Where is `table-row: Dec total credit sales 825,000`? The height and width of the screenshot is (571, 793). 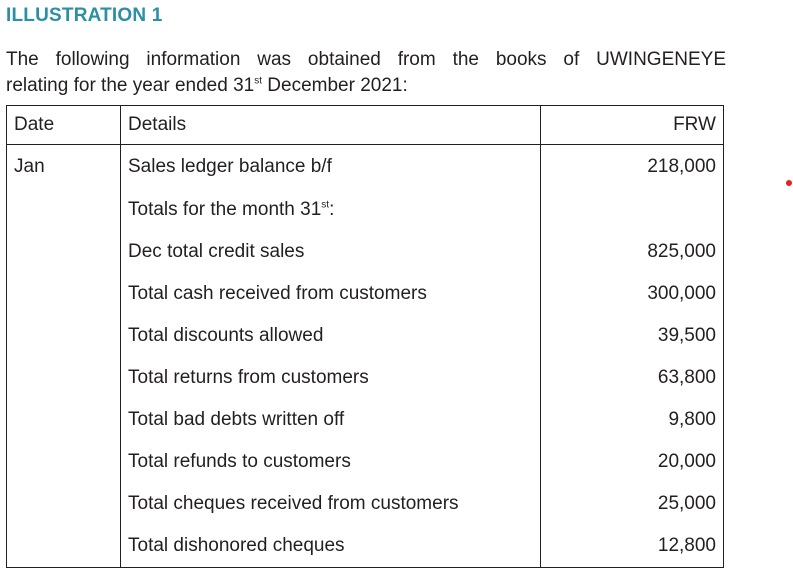
table-row: Dec total credit sales 825,000 is located at coordinates (365, 252).